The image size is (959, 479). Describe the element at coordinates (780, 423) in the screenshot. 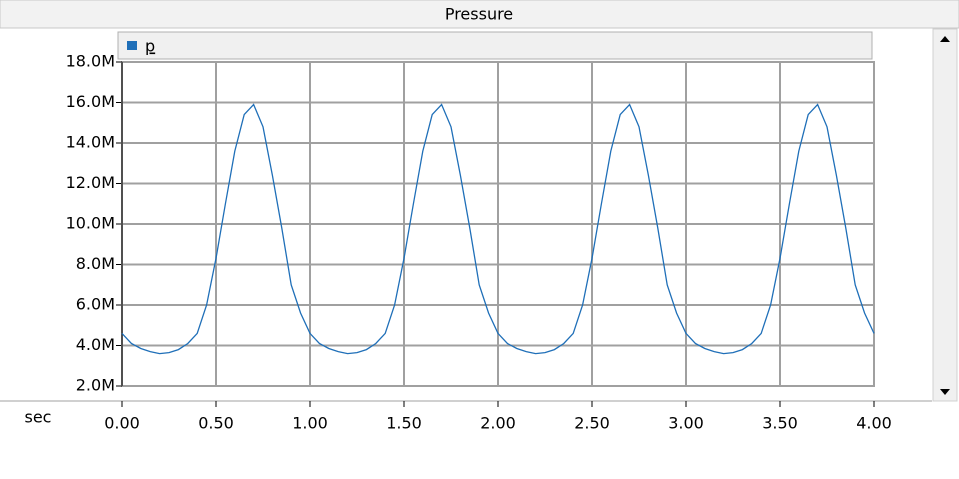

I see `x-tick-label: 3.50` at that location.